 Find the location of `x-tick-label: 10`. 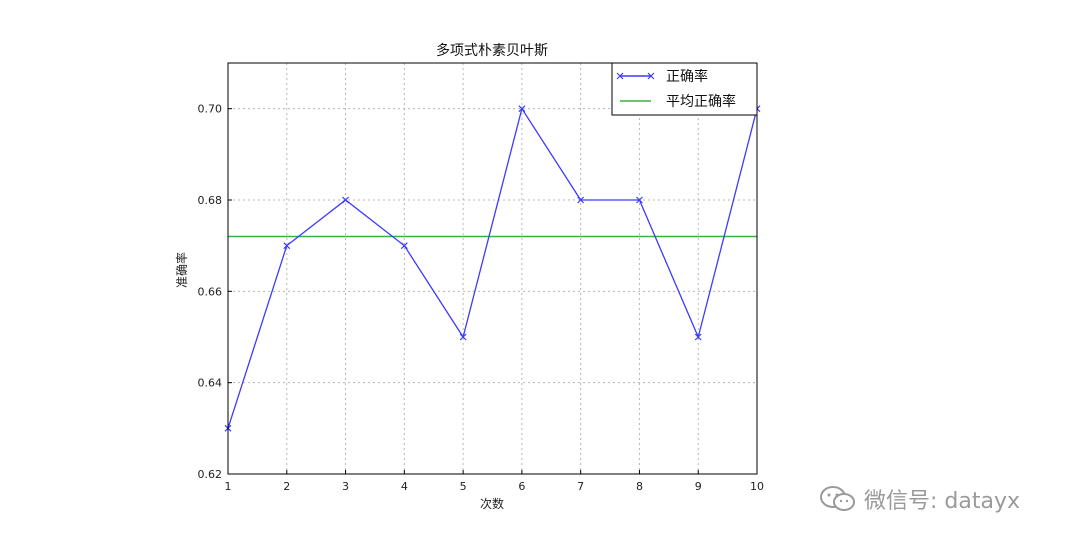

x-tick-label: 10 is located at coordinates (757, 486).